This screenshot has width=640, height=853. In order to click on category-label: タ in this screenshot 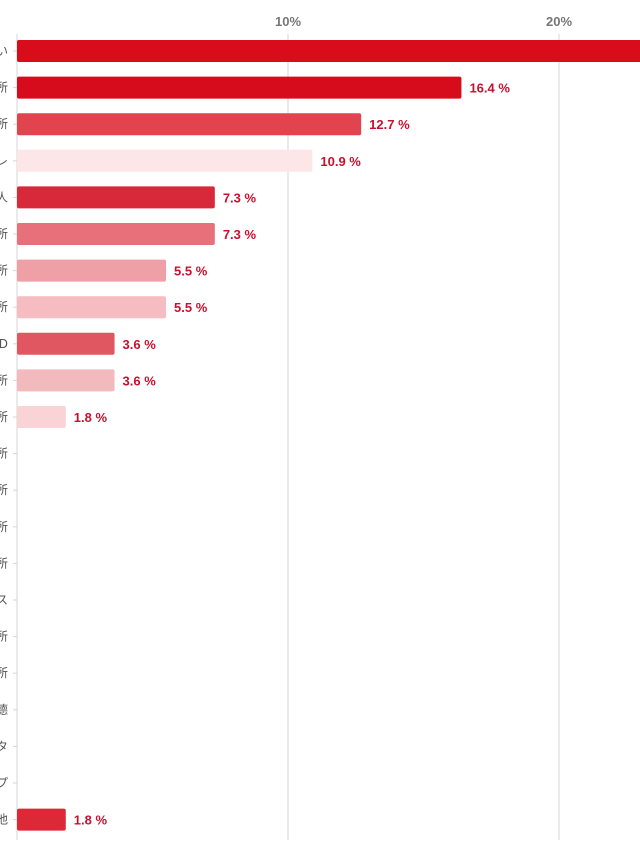, I will do `click(4, 746)`.